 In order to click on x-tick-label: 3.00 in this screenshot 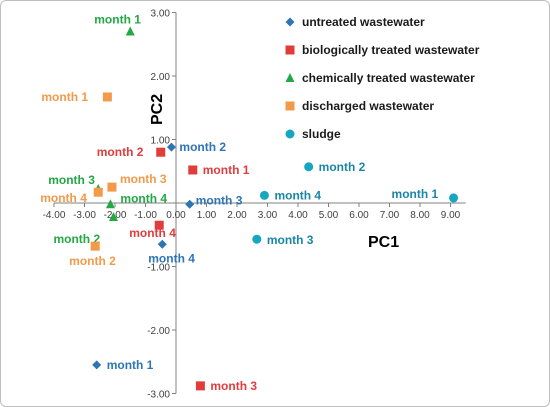, I will do `click(268, 215)`.